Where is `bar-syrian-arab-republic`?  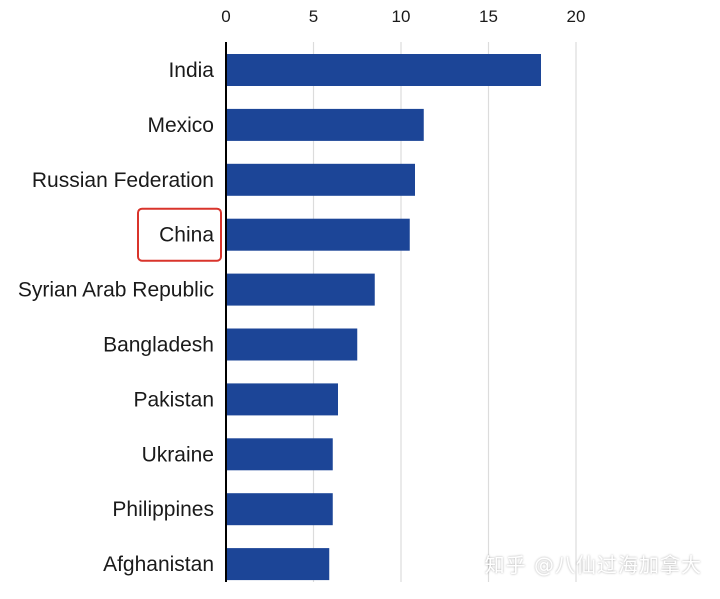 bar-syrian-arab-republic is located at coordinates (300, 289).